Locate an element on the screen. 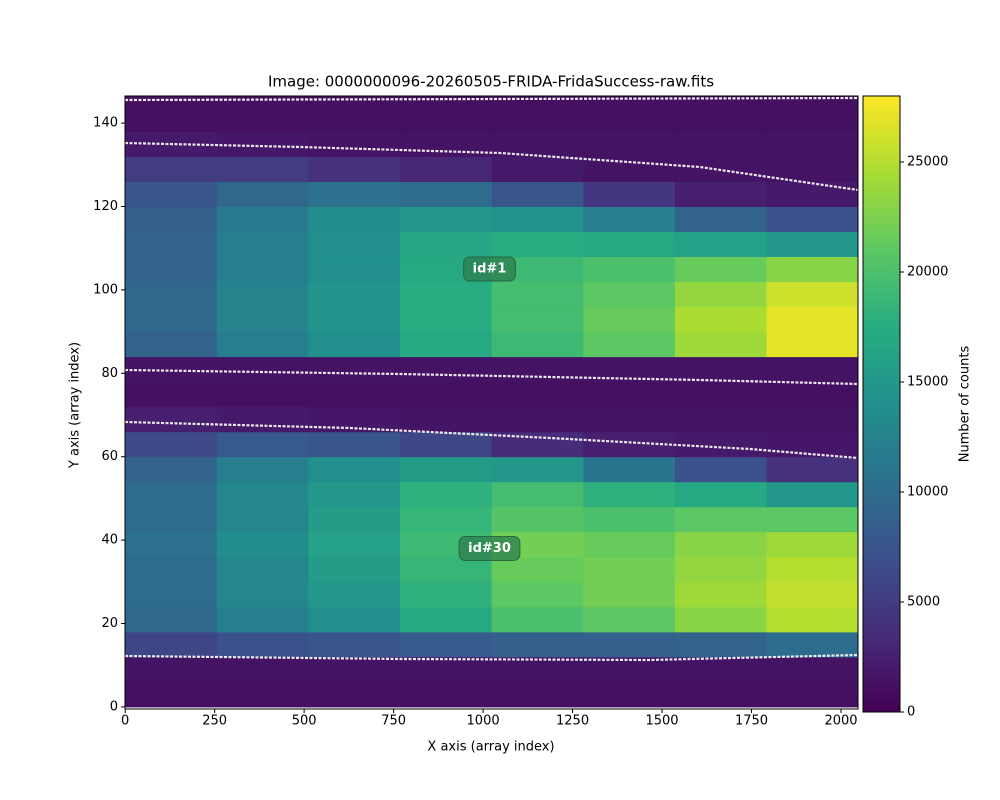  y-axis-label: Y axis (array index) is located at coordinates (75, 405).